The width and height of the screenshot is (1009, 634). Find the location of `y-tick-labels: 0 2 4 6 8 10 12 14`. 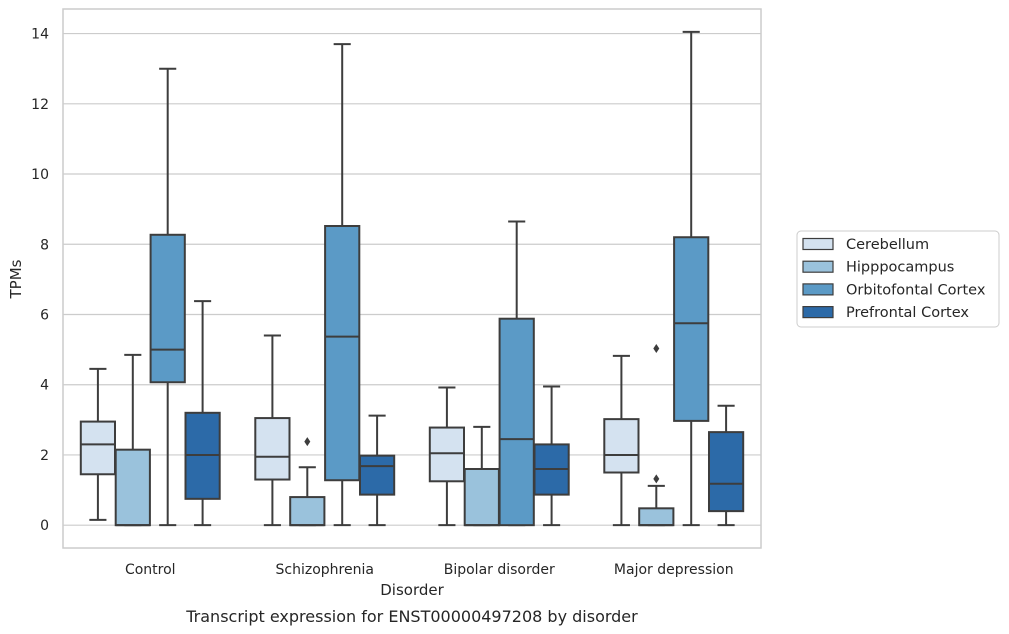

y-tick-labels: 0 2 4 6 8 10 12 14 is located at coordinates (40, 281).